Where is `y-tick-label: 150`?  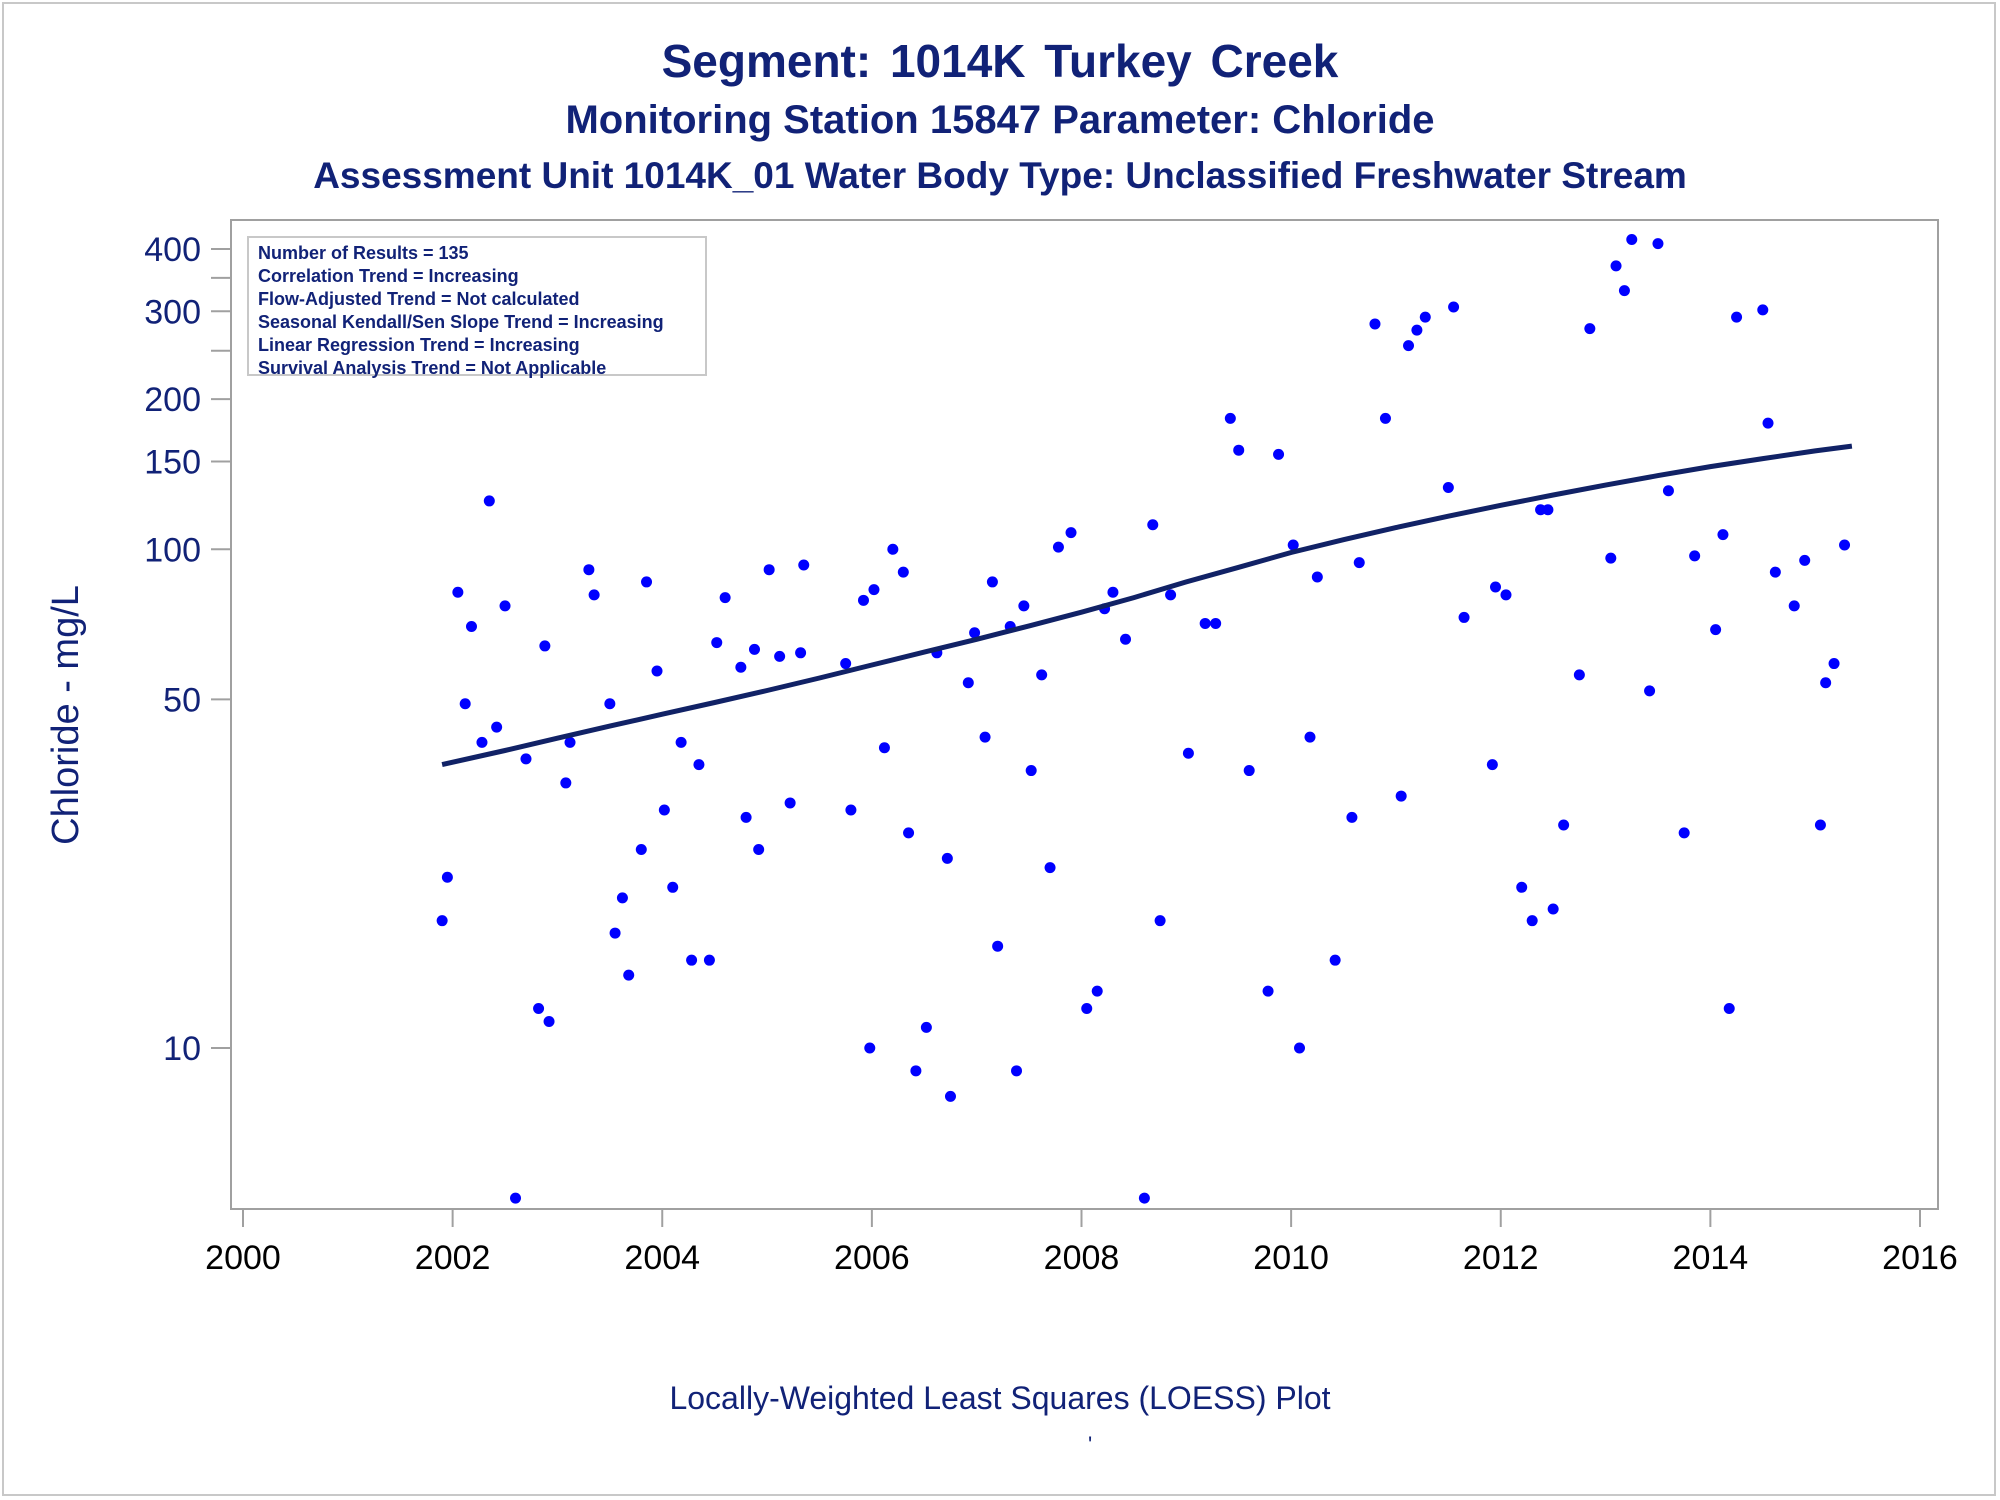
y-tick-label: 150 is located at coordinates (172, 462).